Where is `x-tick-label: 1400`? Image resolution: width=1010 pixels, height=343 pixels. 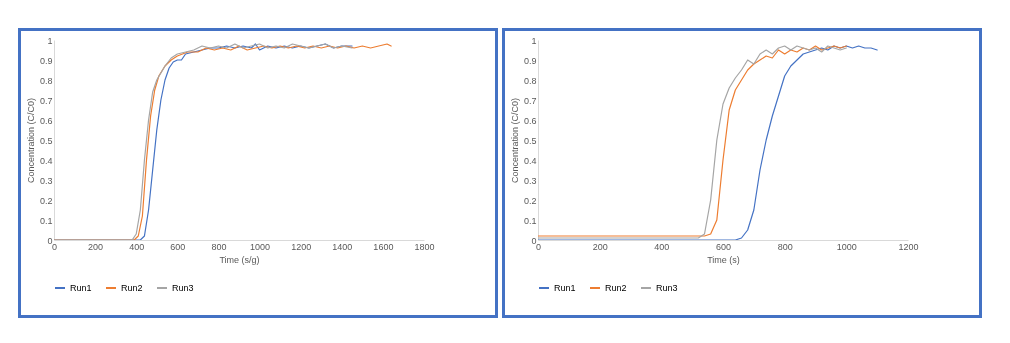 x-tick-label: 1400 is located at coordinates (342, 246).